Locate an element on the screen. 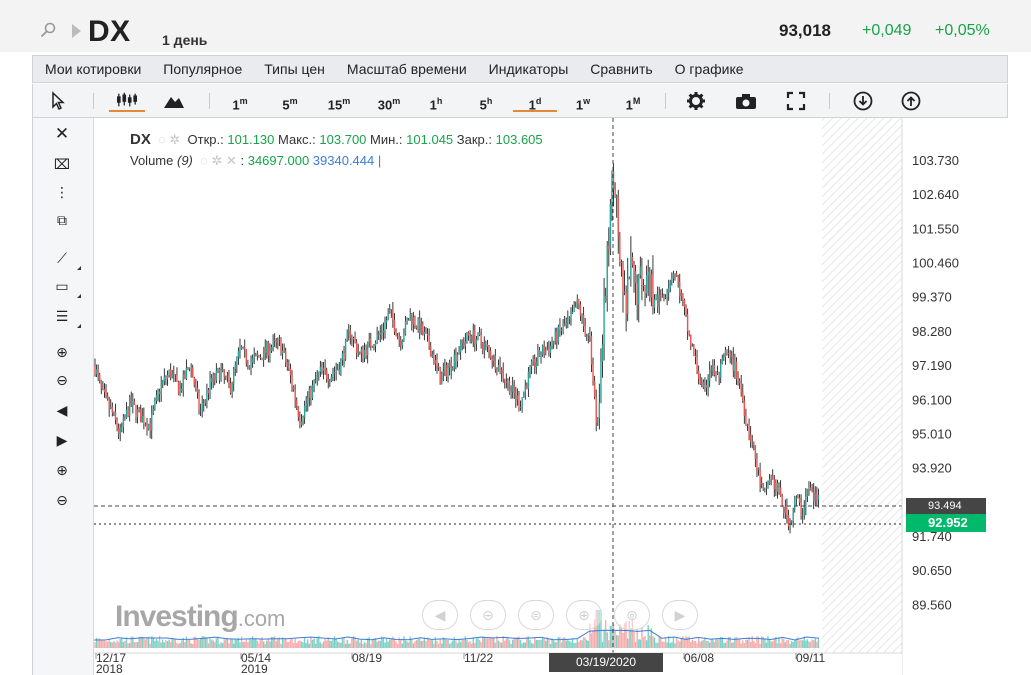 This screenshot has width=1031, height=675. timeframe-30m: 30m is located at coordinates (389, 104).